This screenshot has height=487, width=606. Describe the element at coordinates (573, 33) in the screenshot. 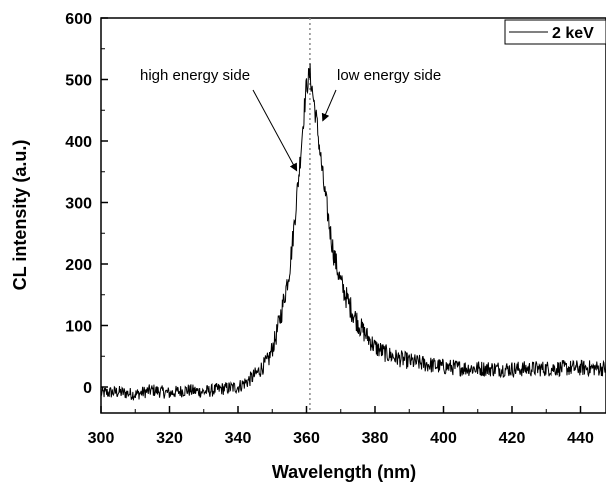

I see `legend-label-2kev: 2 keV` at that location.